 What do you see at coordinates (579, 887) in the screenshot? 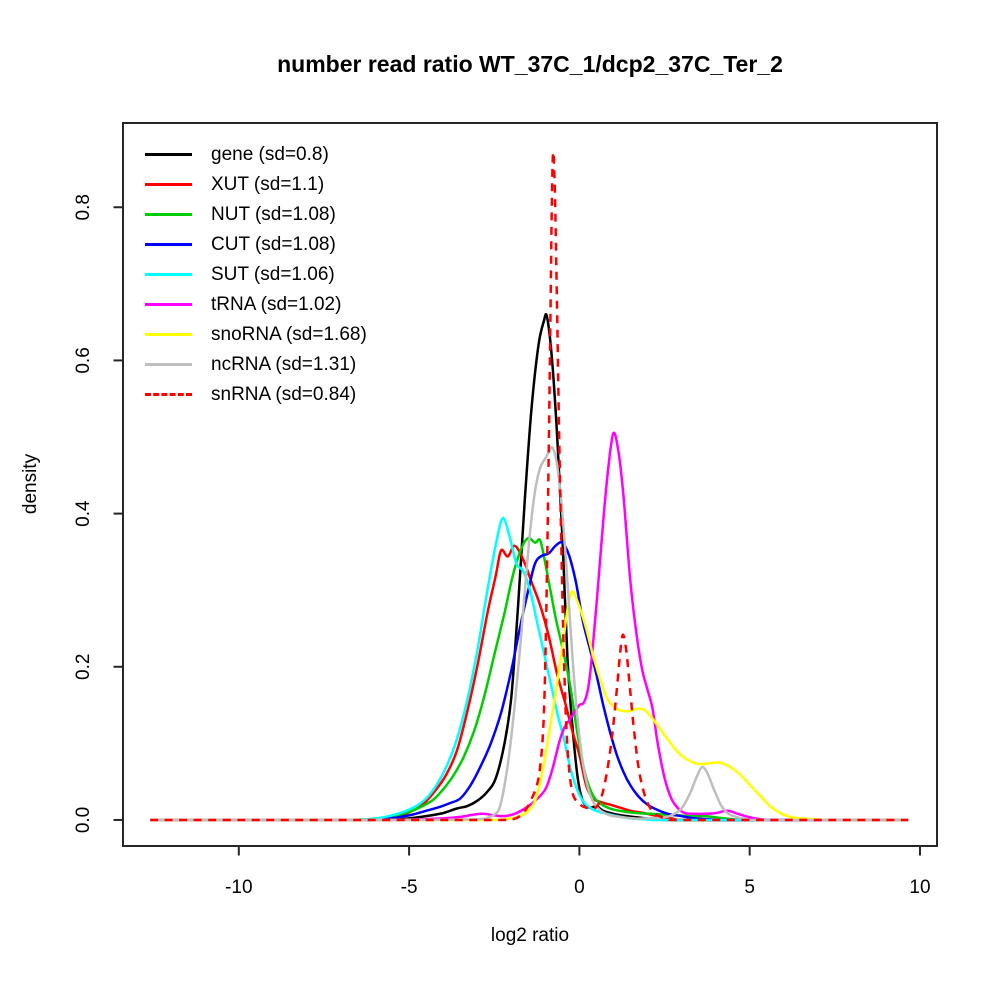
I see `x-tick-label: 0` at bounding box center [579, 887].